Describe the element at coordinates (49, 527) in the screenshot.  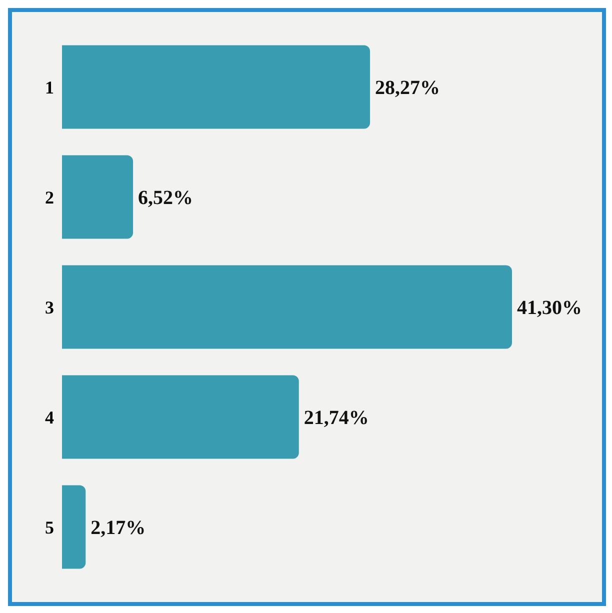
I see `y-tick-label: 5` at that location.